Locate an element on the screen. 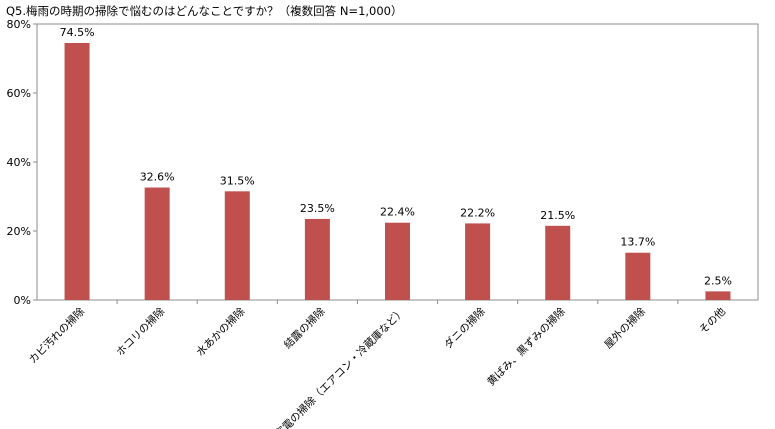  category-label: 水あかの掃除 is located at coordinates (221, 332).